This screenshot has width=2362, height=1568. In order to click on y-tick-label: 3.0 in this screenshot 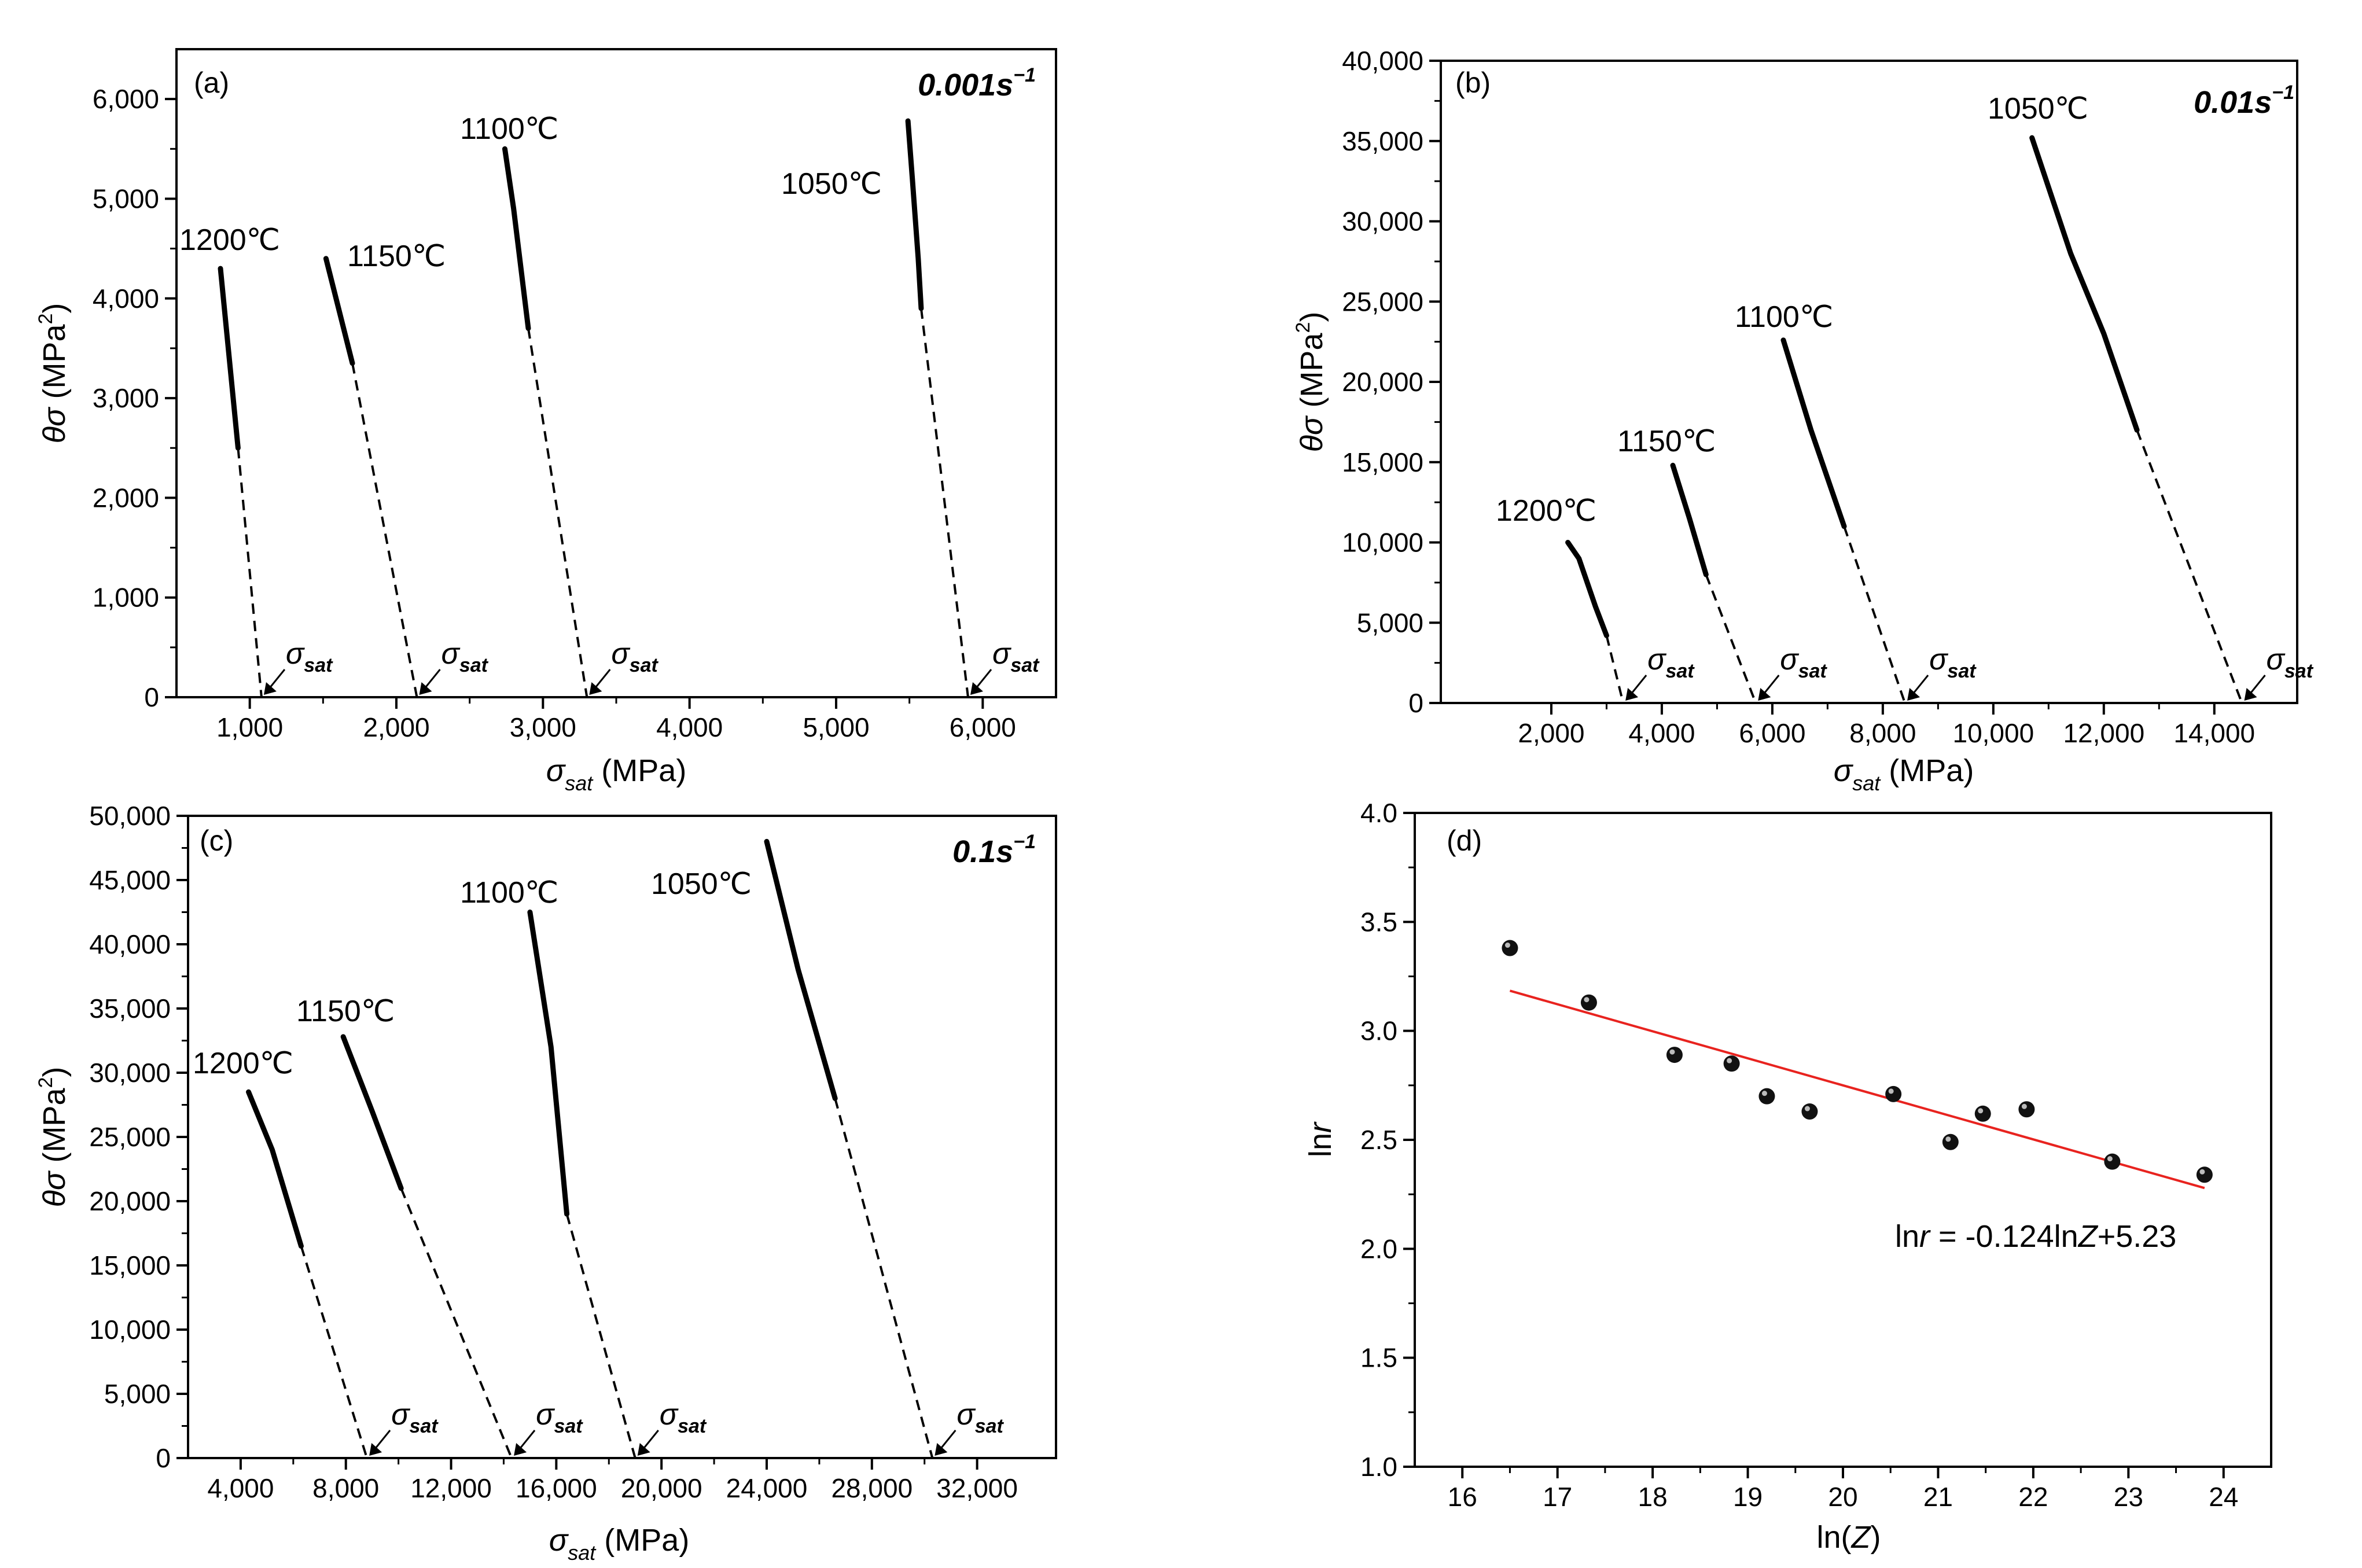, I will do `click(1379, 1031)`.